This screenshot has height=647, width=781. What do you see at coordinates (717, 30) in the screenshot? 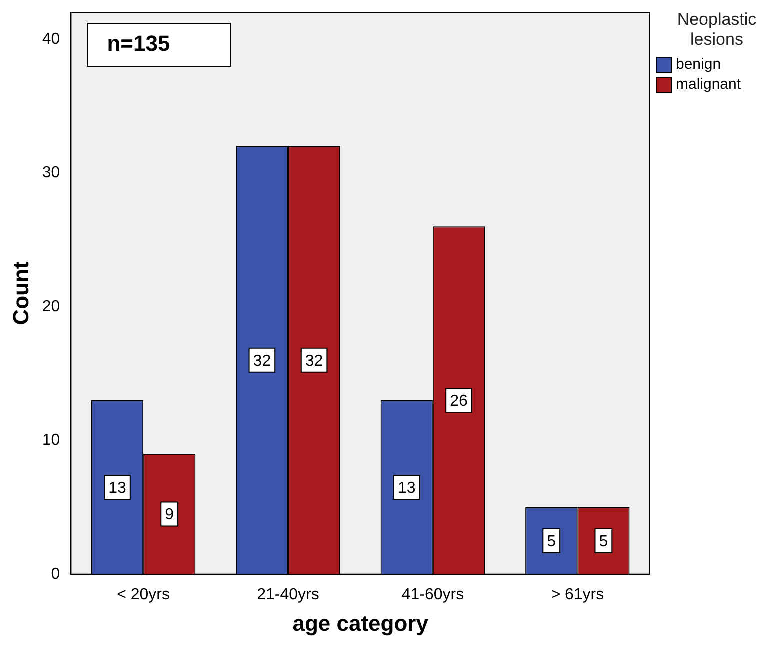
I see `legend-title: Neoplastic lesions` at bounding box center [717, 30].